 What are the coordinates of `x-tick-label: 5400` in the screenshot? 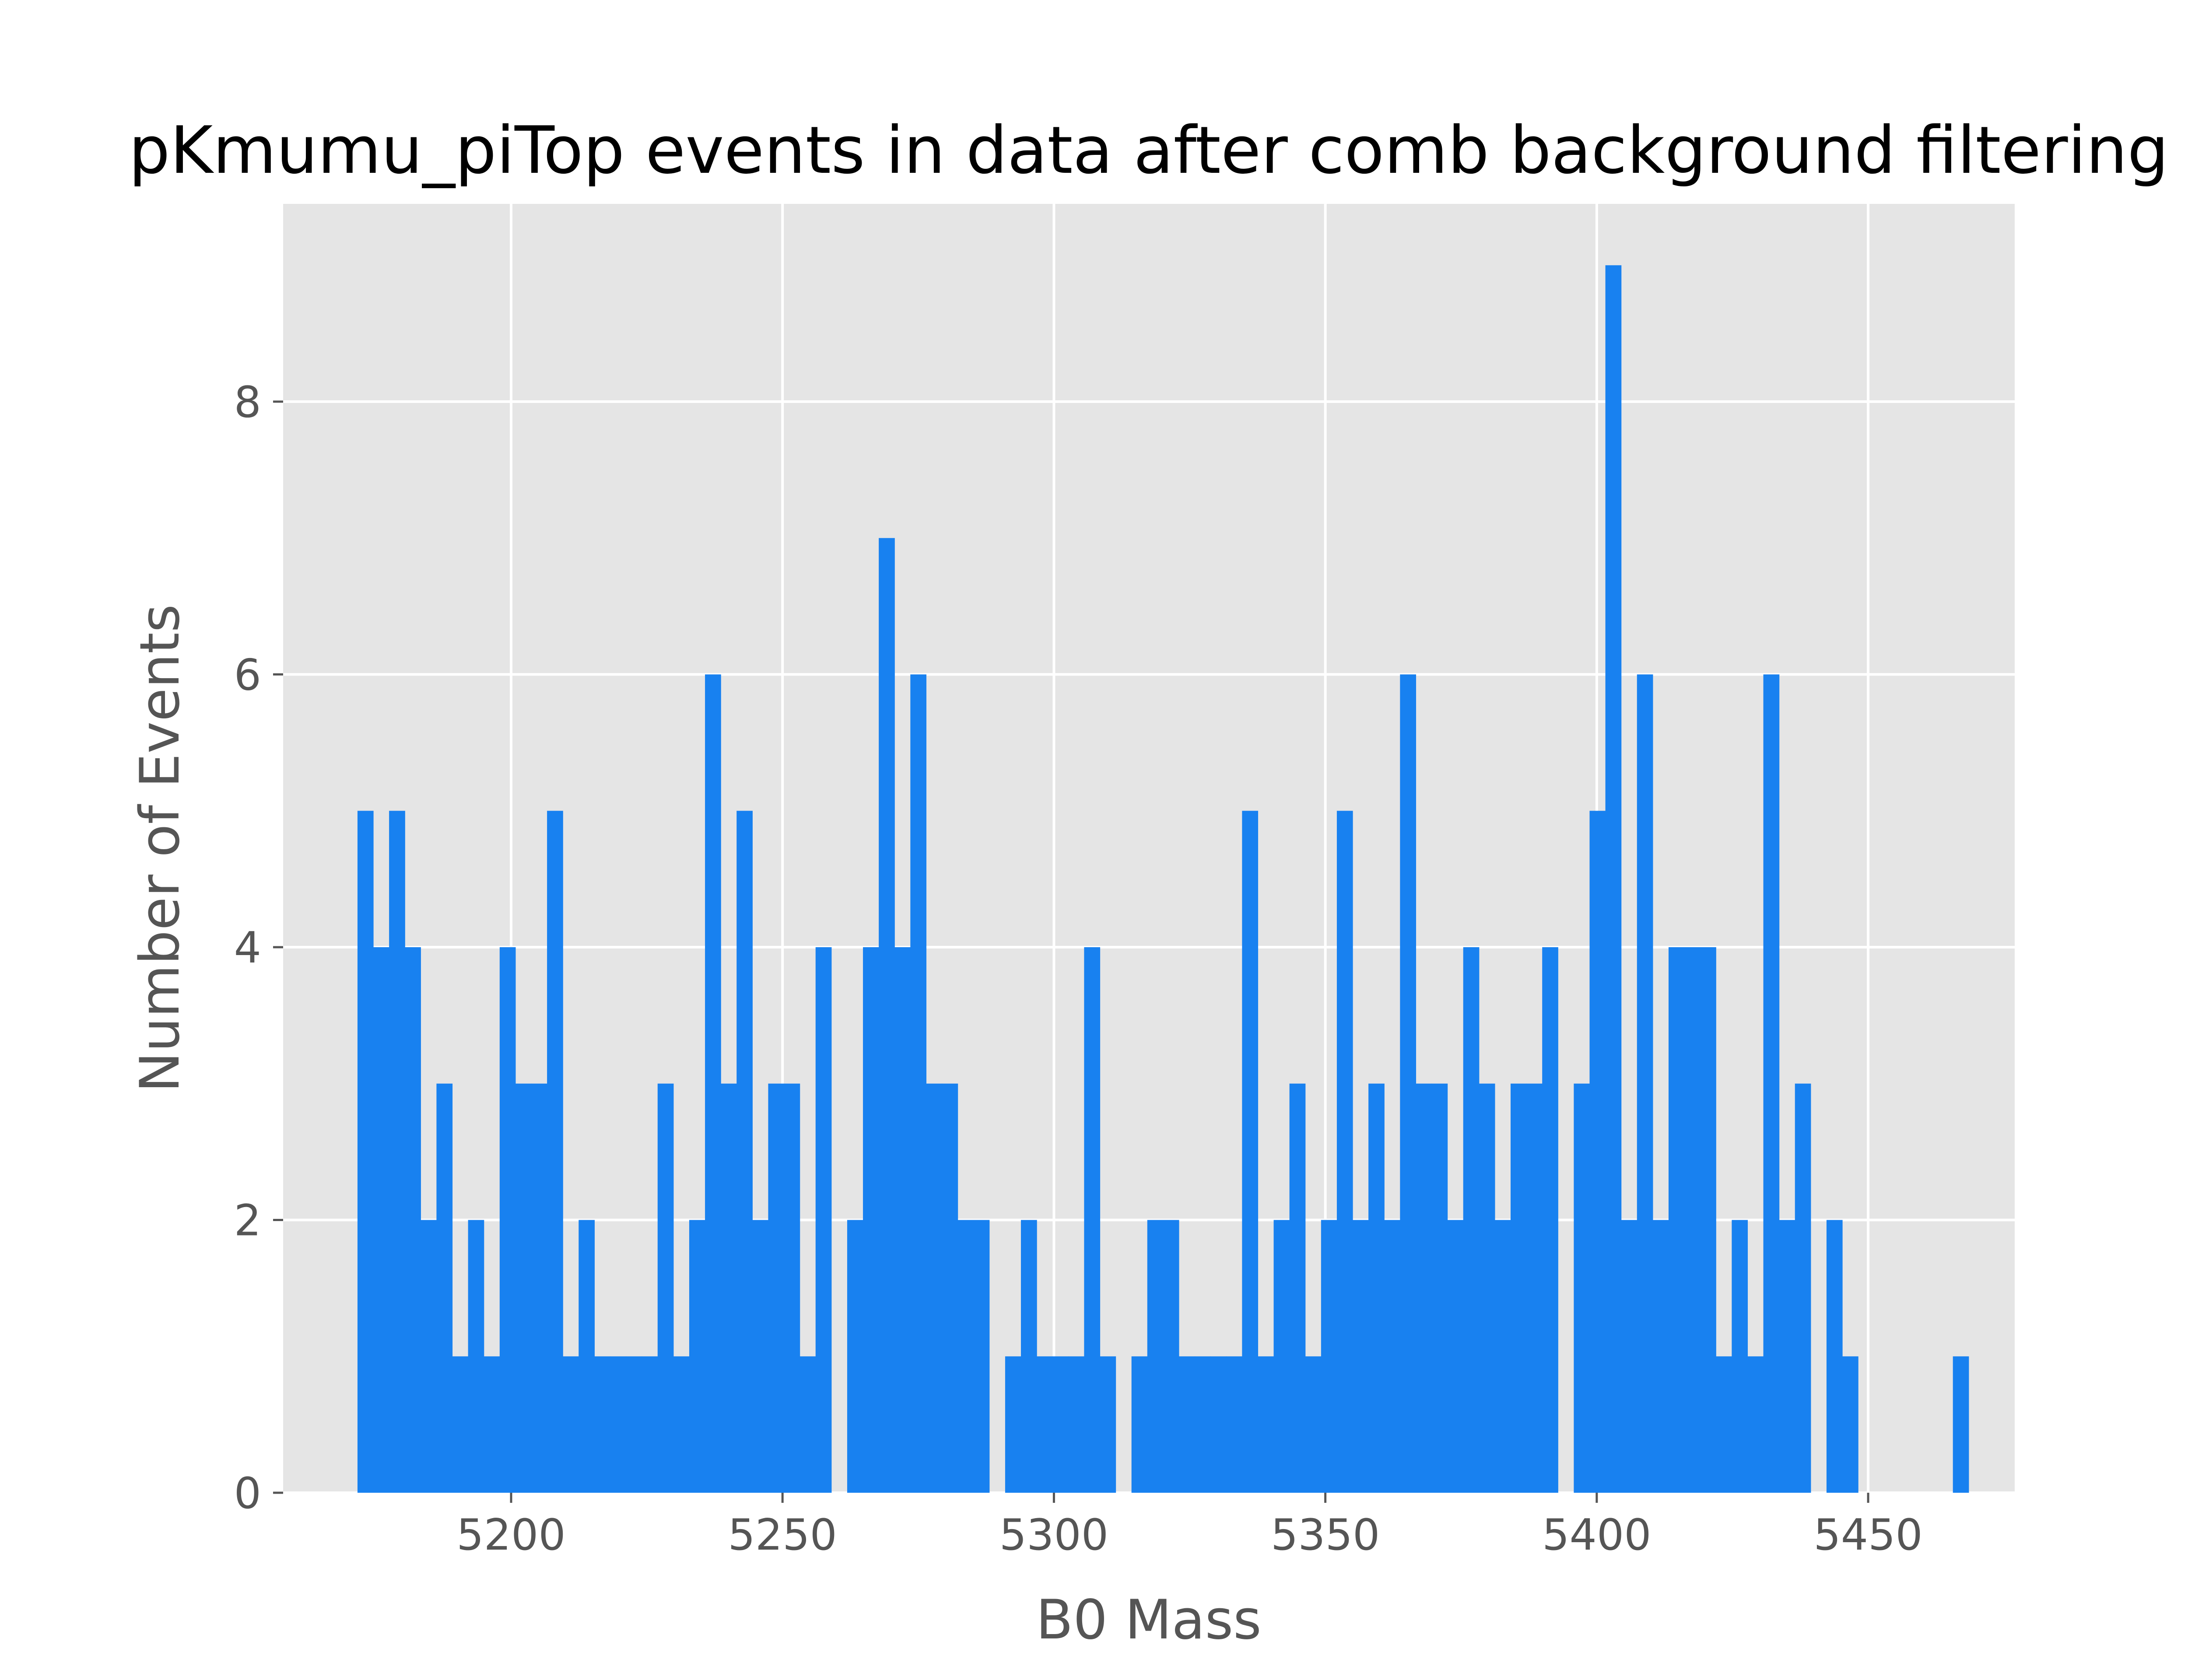 It's located at (1596, 1535).